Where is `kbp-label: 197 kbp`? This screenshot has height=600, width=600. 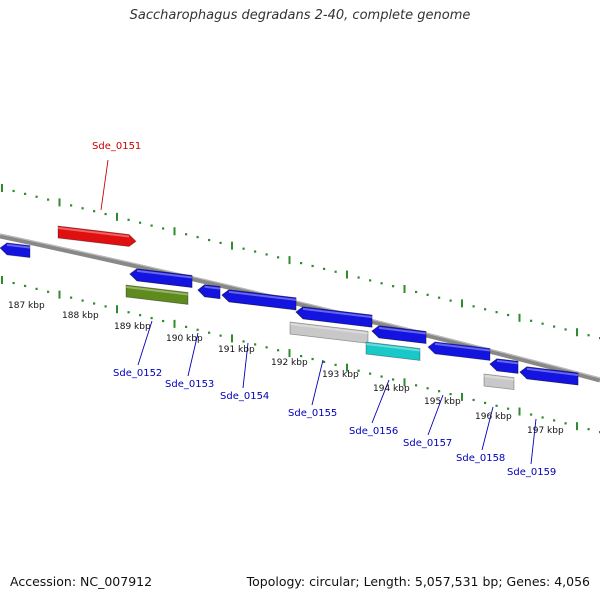
kbp-label: 197 kbp is located at coordinates (545, 431).